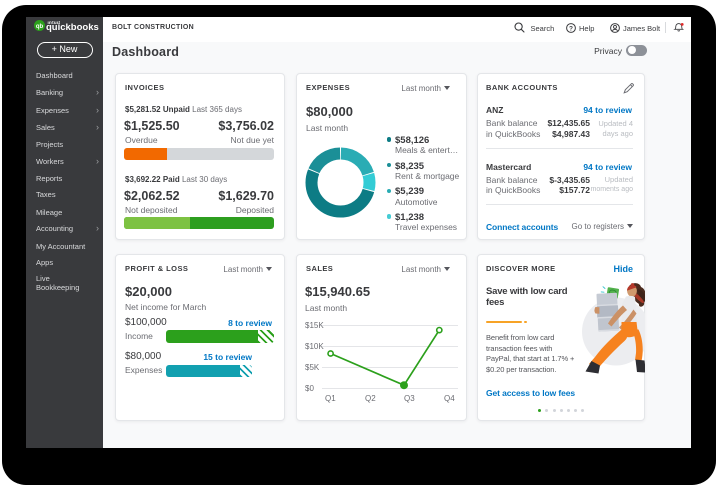 The height and width of the screenshot is (488, 718). What do you see at coordinates (409, 398) in the screenshot?
I see `svg-text: Q3` at bounding box center [409, 398].